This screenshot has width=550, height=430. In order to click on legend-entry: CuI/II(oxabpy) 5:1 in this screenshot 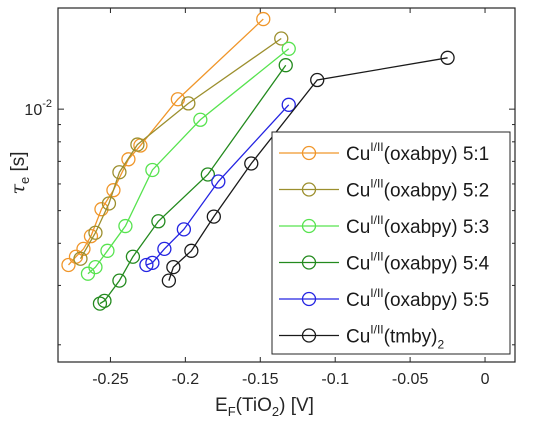, I will do `click(384, 152)`.